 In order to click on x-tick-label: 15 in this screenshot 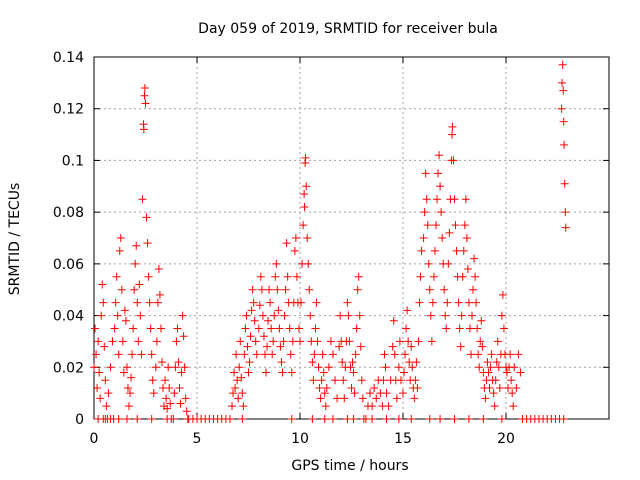, I will do `click(403, 439)`.